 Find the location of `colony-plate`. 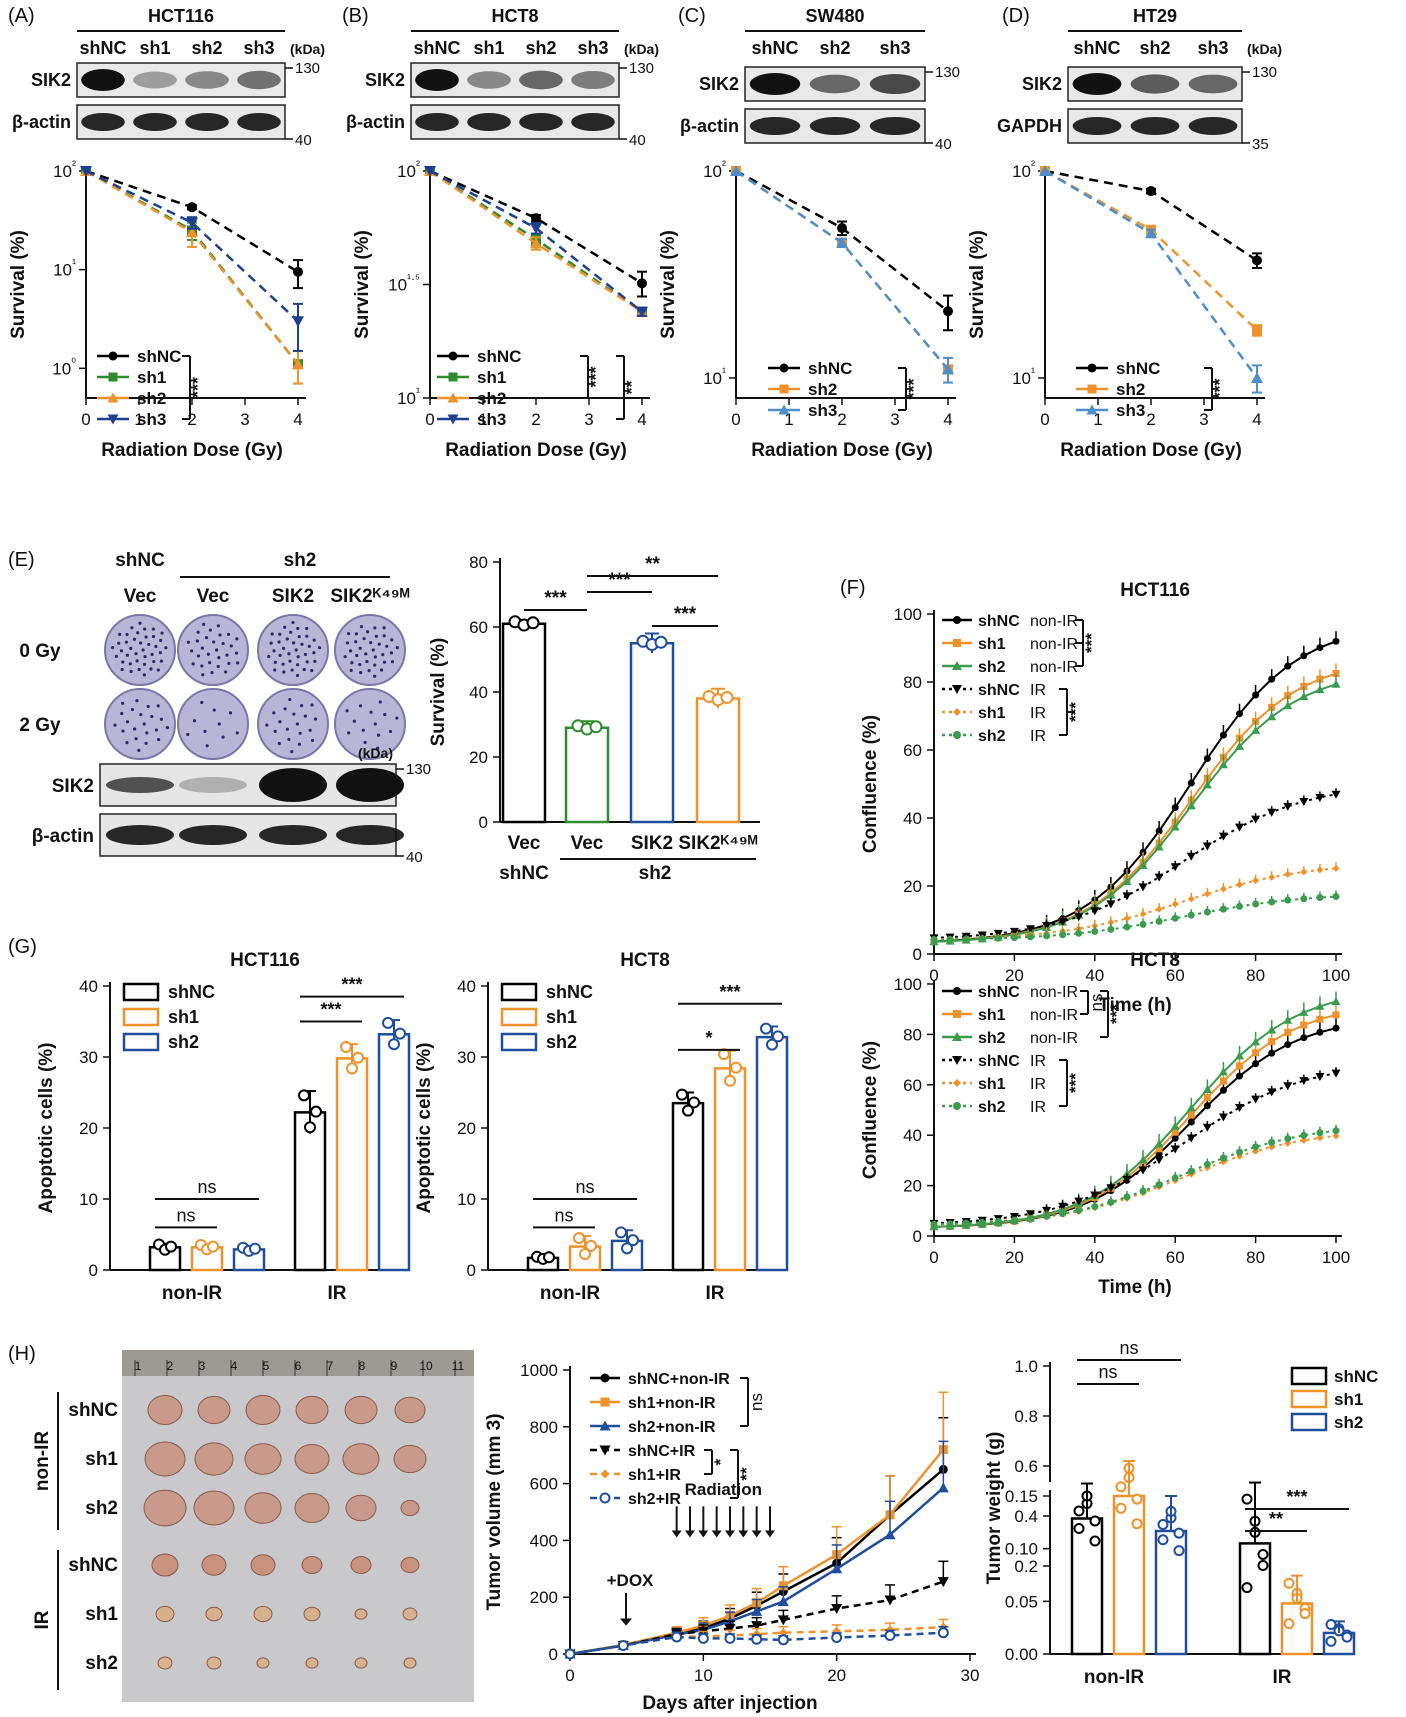

colony-plate is located at coordinates (140, 650).